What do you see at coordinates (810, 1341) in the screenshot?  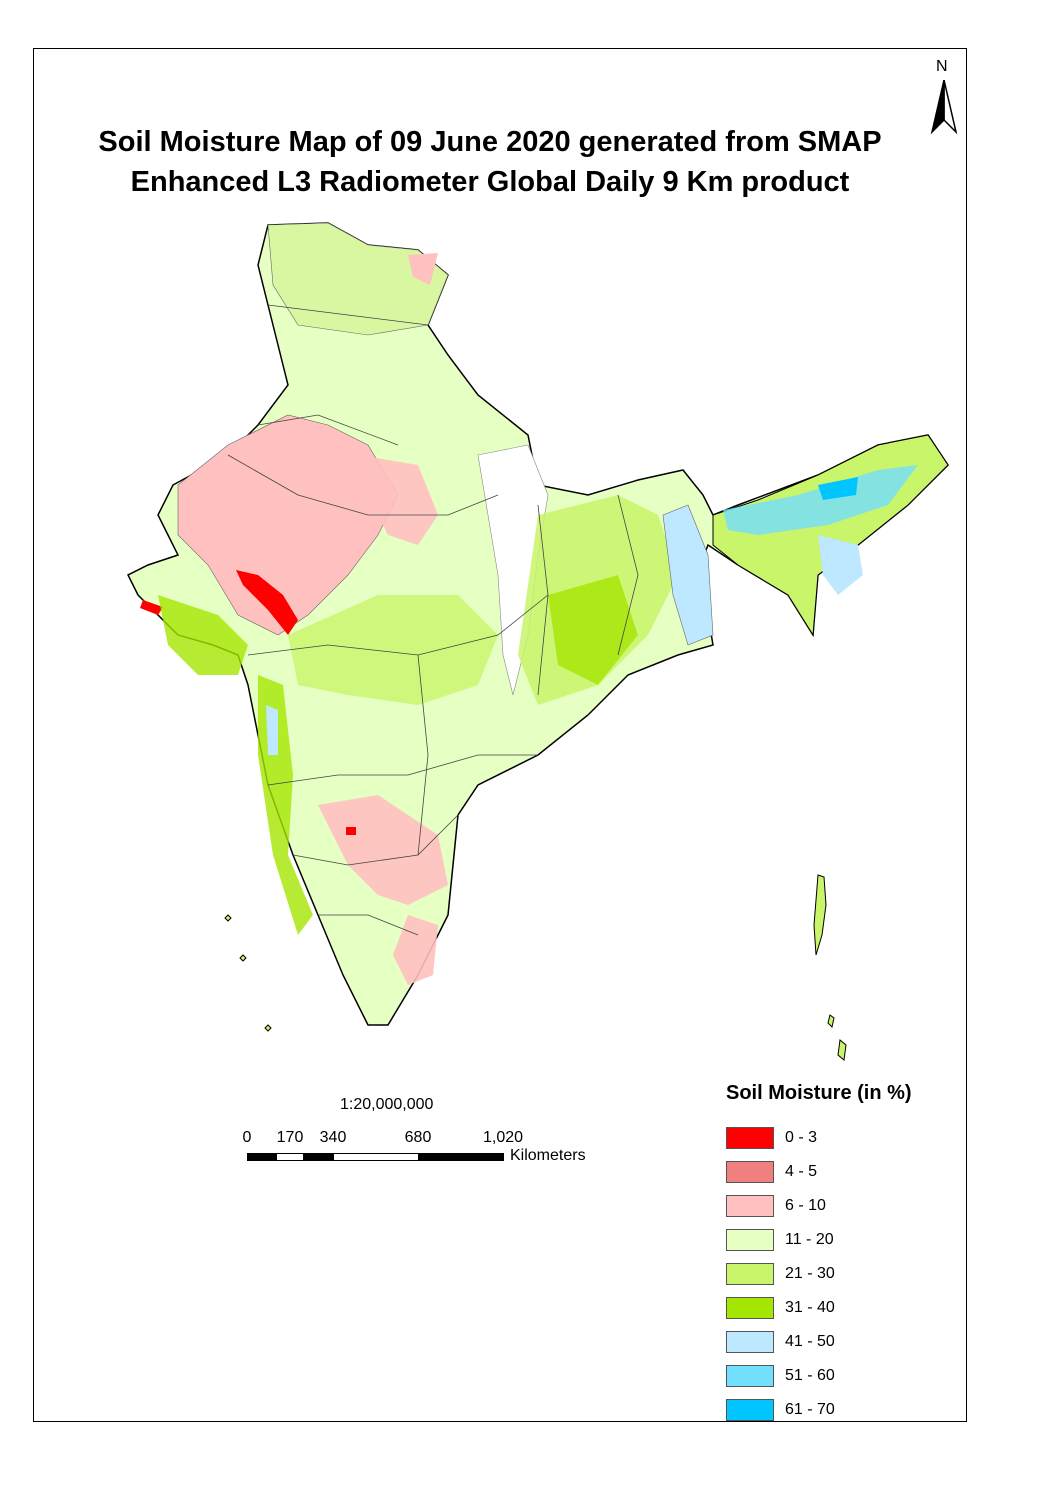 I see `legend-label: 41 - 50` at bounding box center [810, 1341].